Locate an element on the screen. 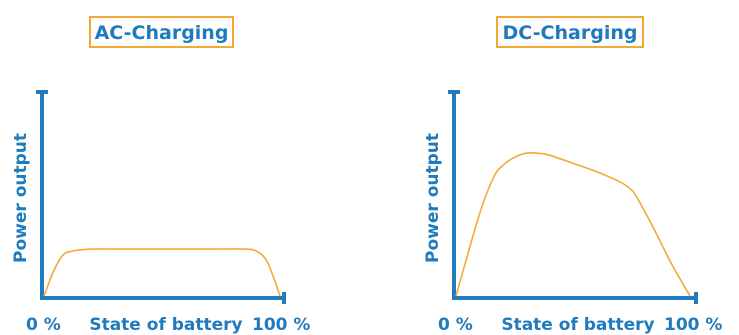 This screenshot has width=739, height=335. ac-title-box is located at coordinates (161, 32).